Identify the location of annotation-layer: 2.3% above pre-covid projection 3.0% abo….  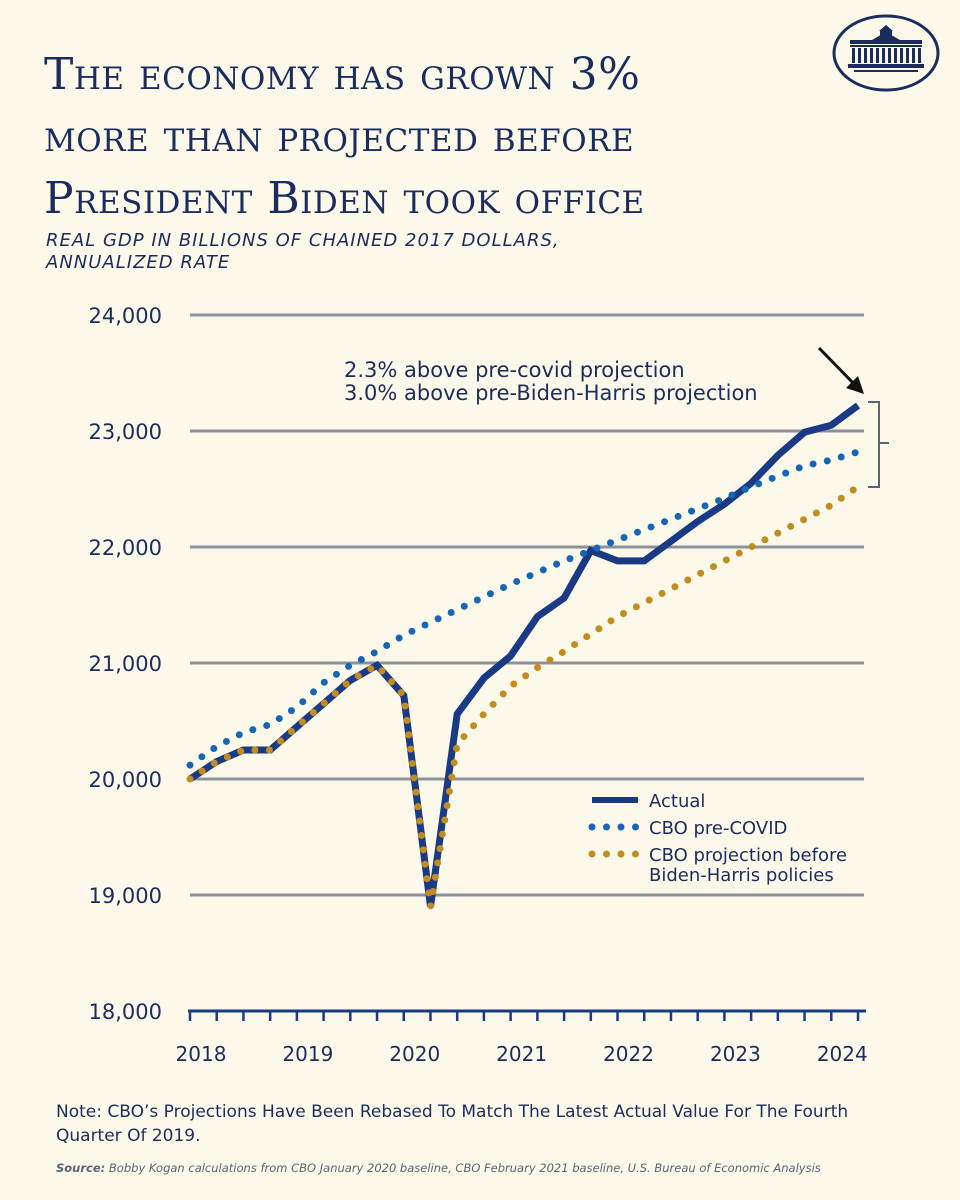
(616, 417).